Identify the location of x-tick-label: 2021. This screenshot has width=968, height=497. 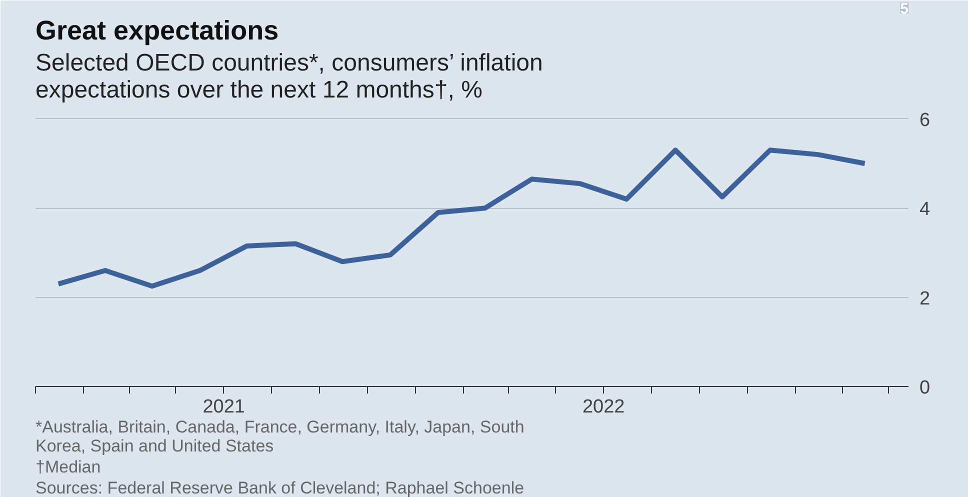
(223, 407).